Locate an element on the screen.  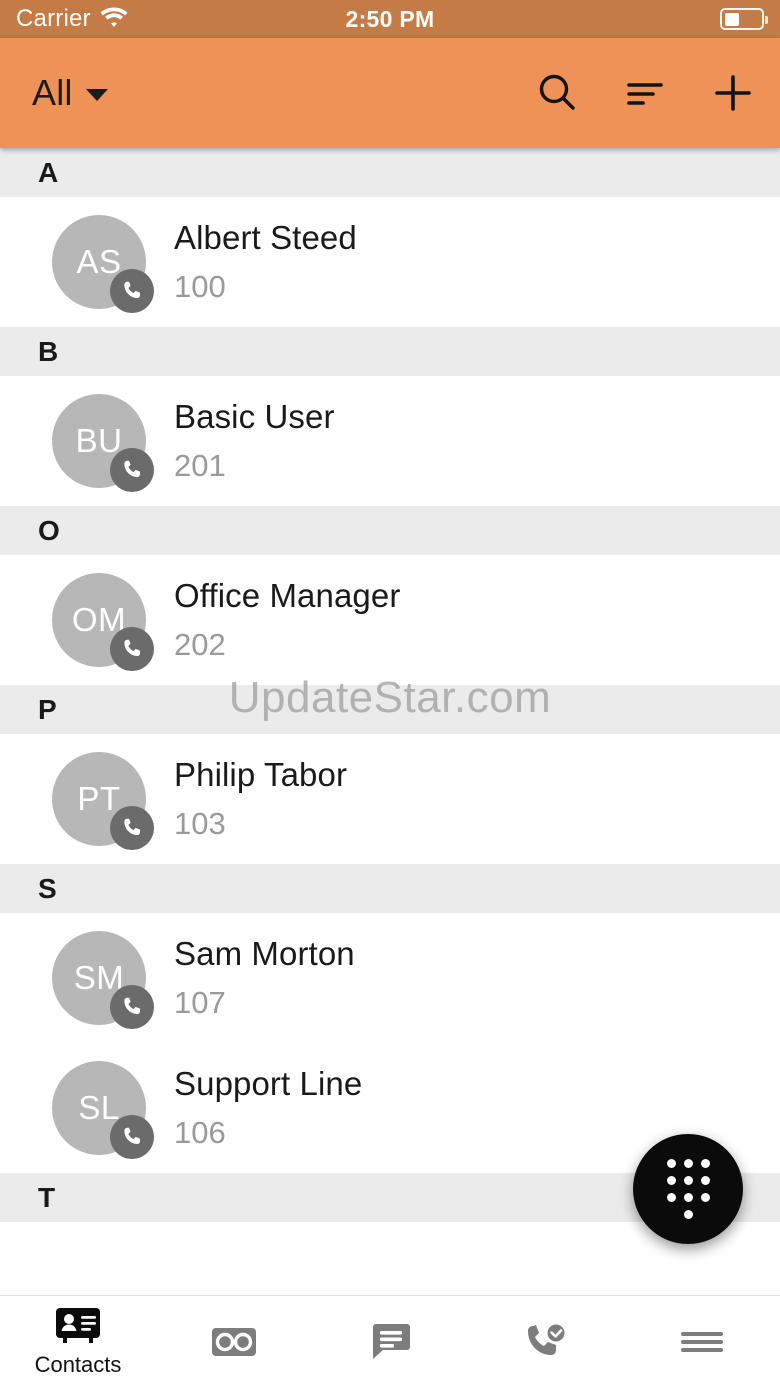
tab-menu is located at coordinates (702, 1341).